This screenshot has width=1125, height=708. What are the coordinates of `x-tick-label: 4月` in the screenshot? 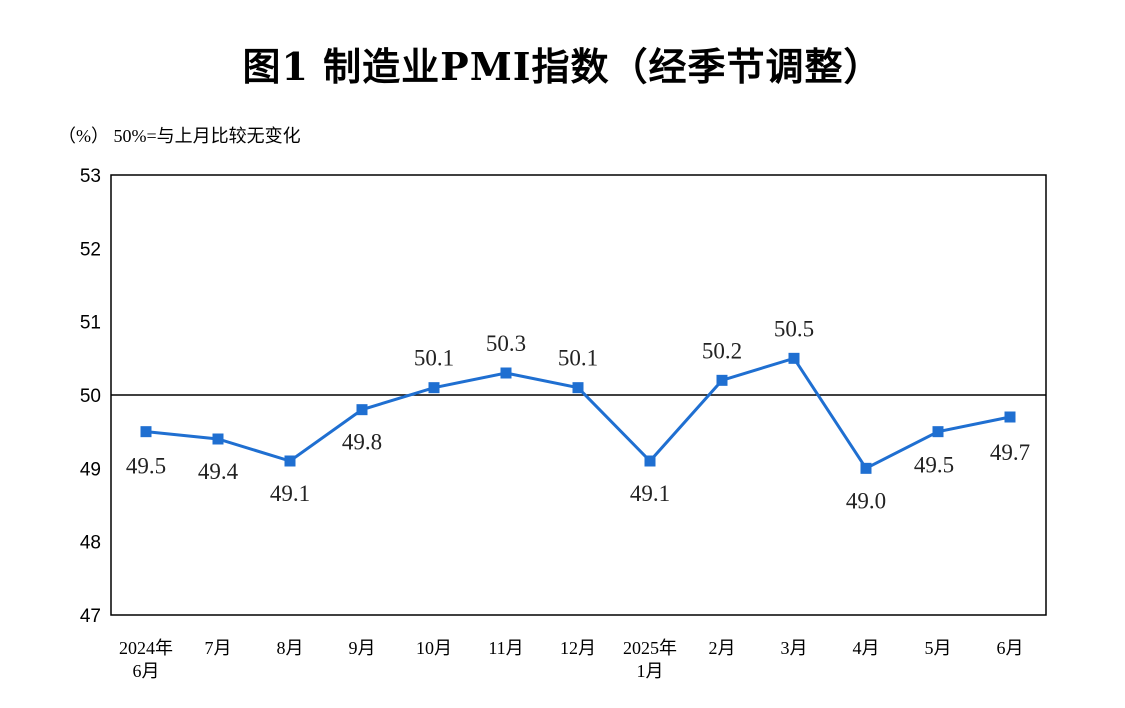 It's located at (866, 648).